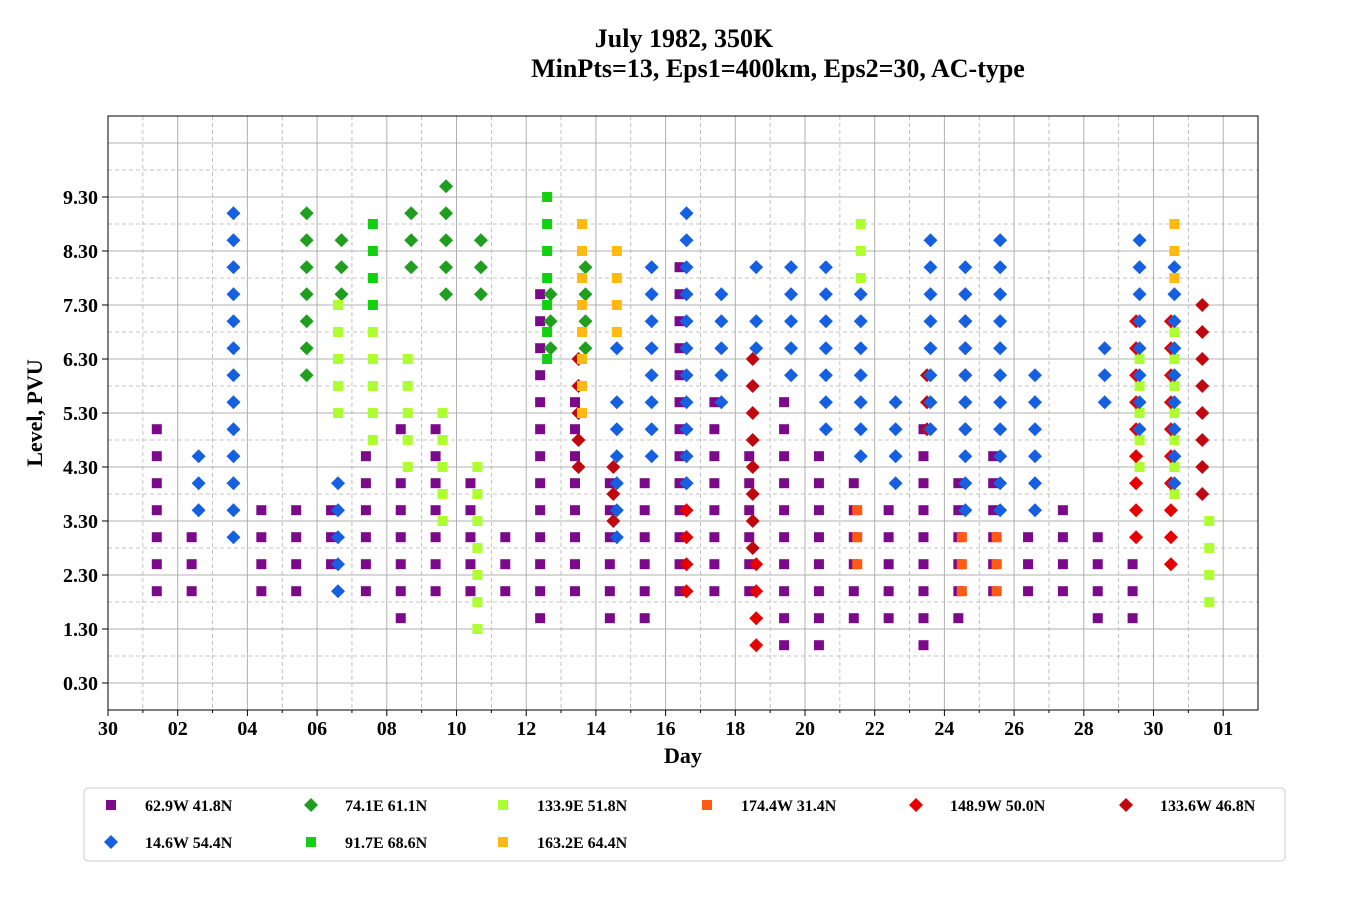 The width and height of the screenshot is (1360, 900). Describe the element at coordinates (1014, 729) in the screenshot. I see `x-tick-label: 26` at that location.